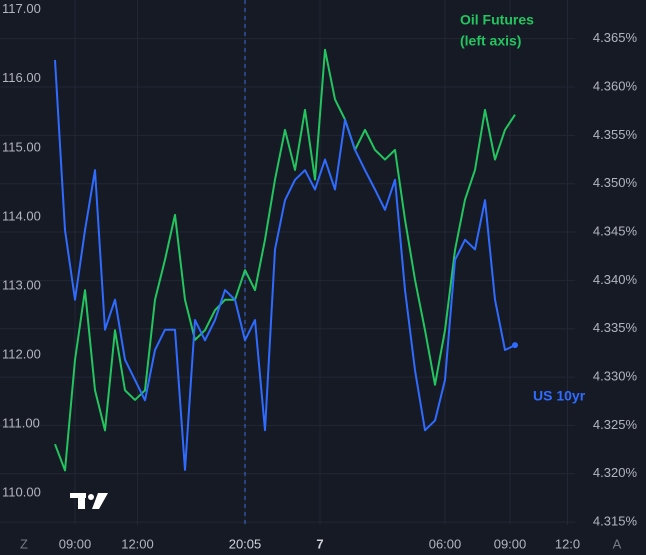  Describe the element at coordinates (21, 492) in the screenshot. I see `y-tick-label: 110.00` at that location.